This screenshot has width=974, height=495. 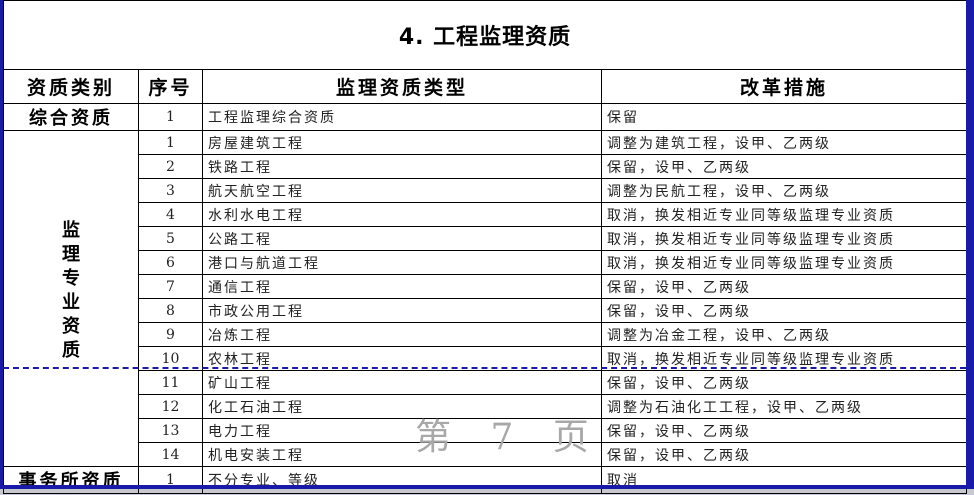 I want to click on row-type: 航天航空工程, so click(x=402, y=190).